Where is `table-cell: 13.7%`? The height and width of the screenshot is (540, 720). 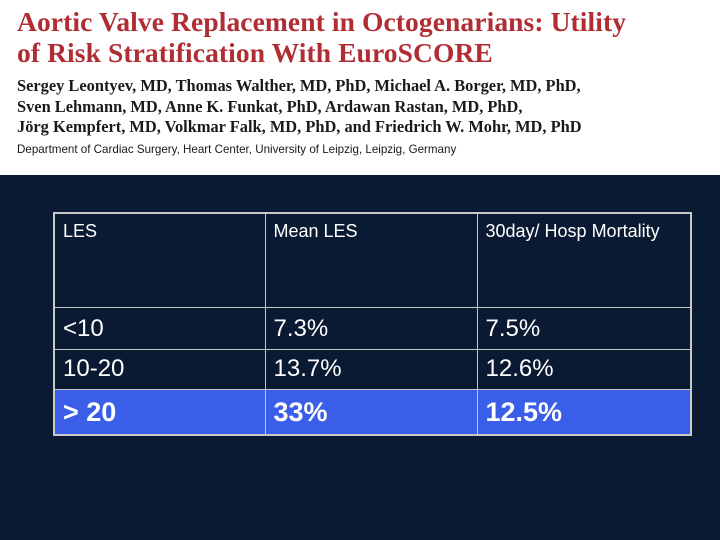 table-cell: 13.7% is located at coordinates (371, 369).